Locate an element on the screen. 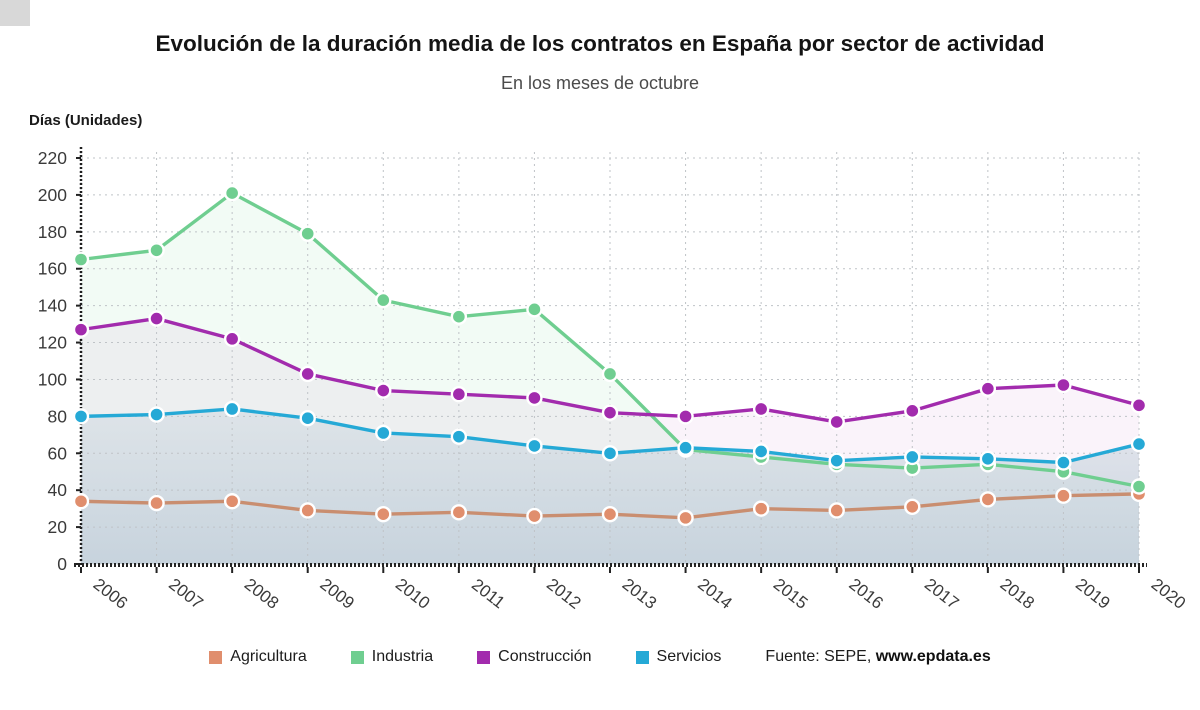 The width and height of the screenshot is (1200, 710). point-construccion-2006 is located at coordinates (81, 329).